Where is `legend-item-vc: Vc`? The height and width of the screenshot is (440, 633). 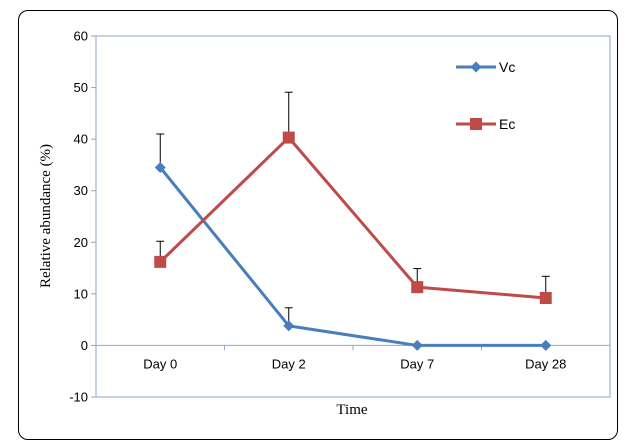
legend-item-vc: Vc is located at coordinates (485, 67).